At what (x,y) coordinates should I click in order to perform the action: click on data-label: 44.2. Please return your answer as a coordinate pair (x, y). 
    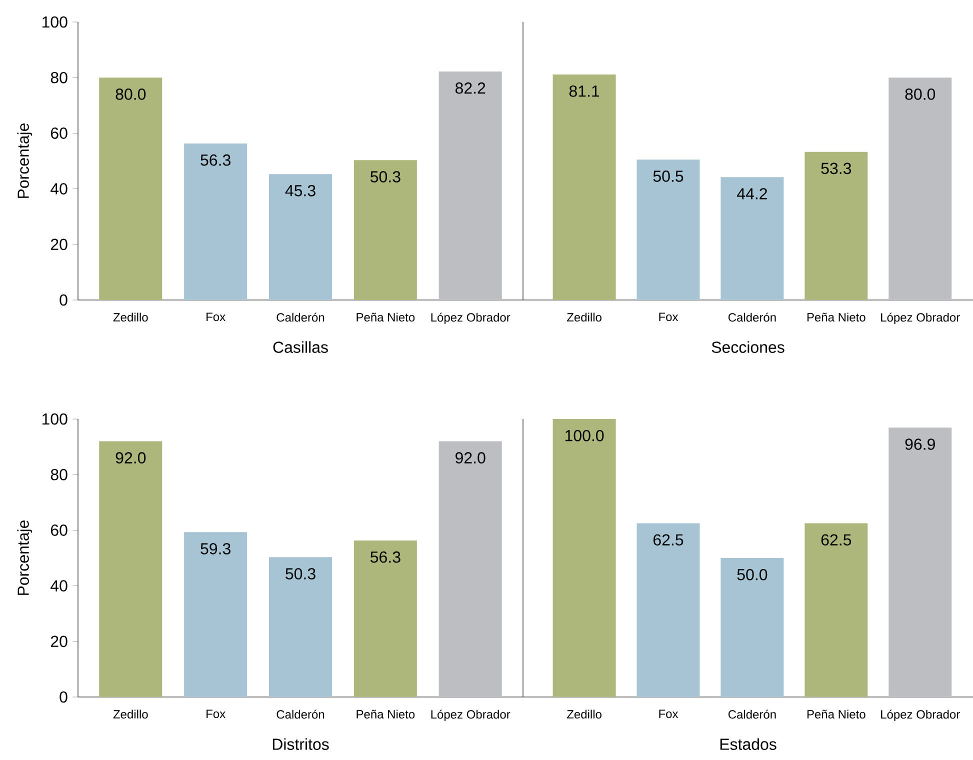
    Looking at the image, I should click on (752, 194).